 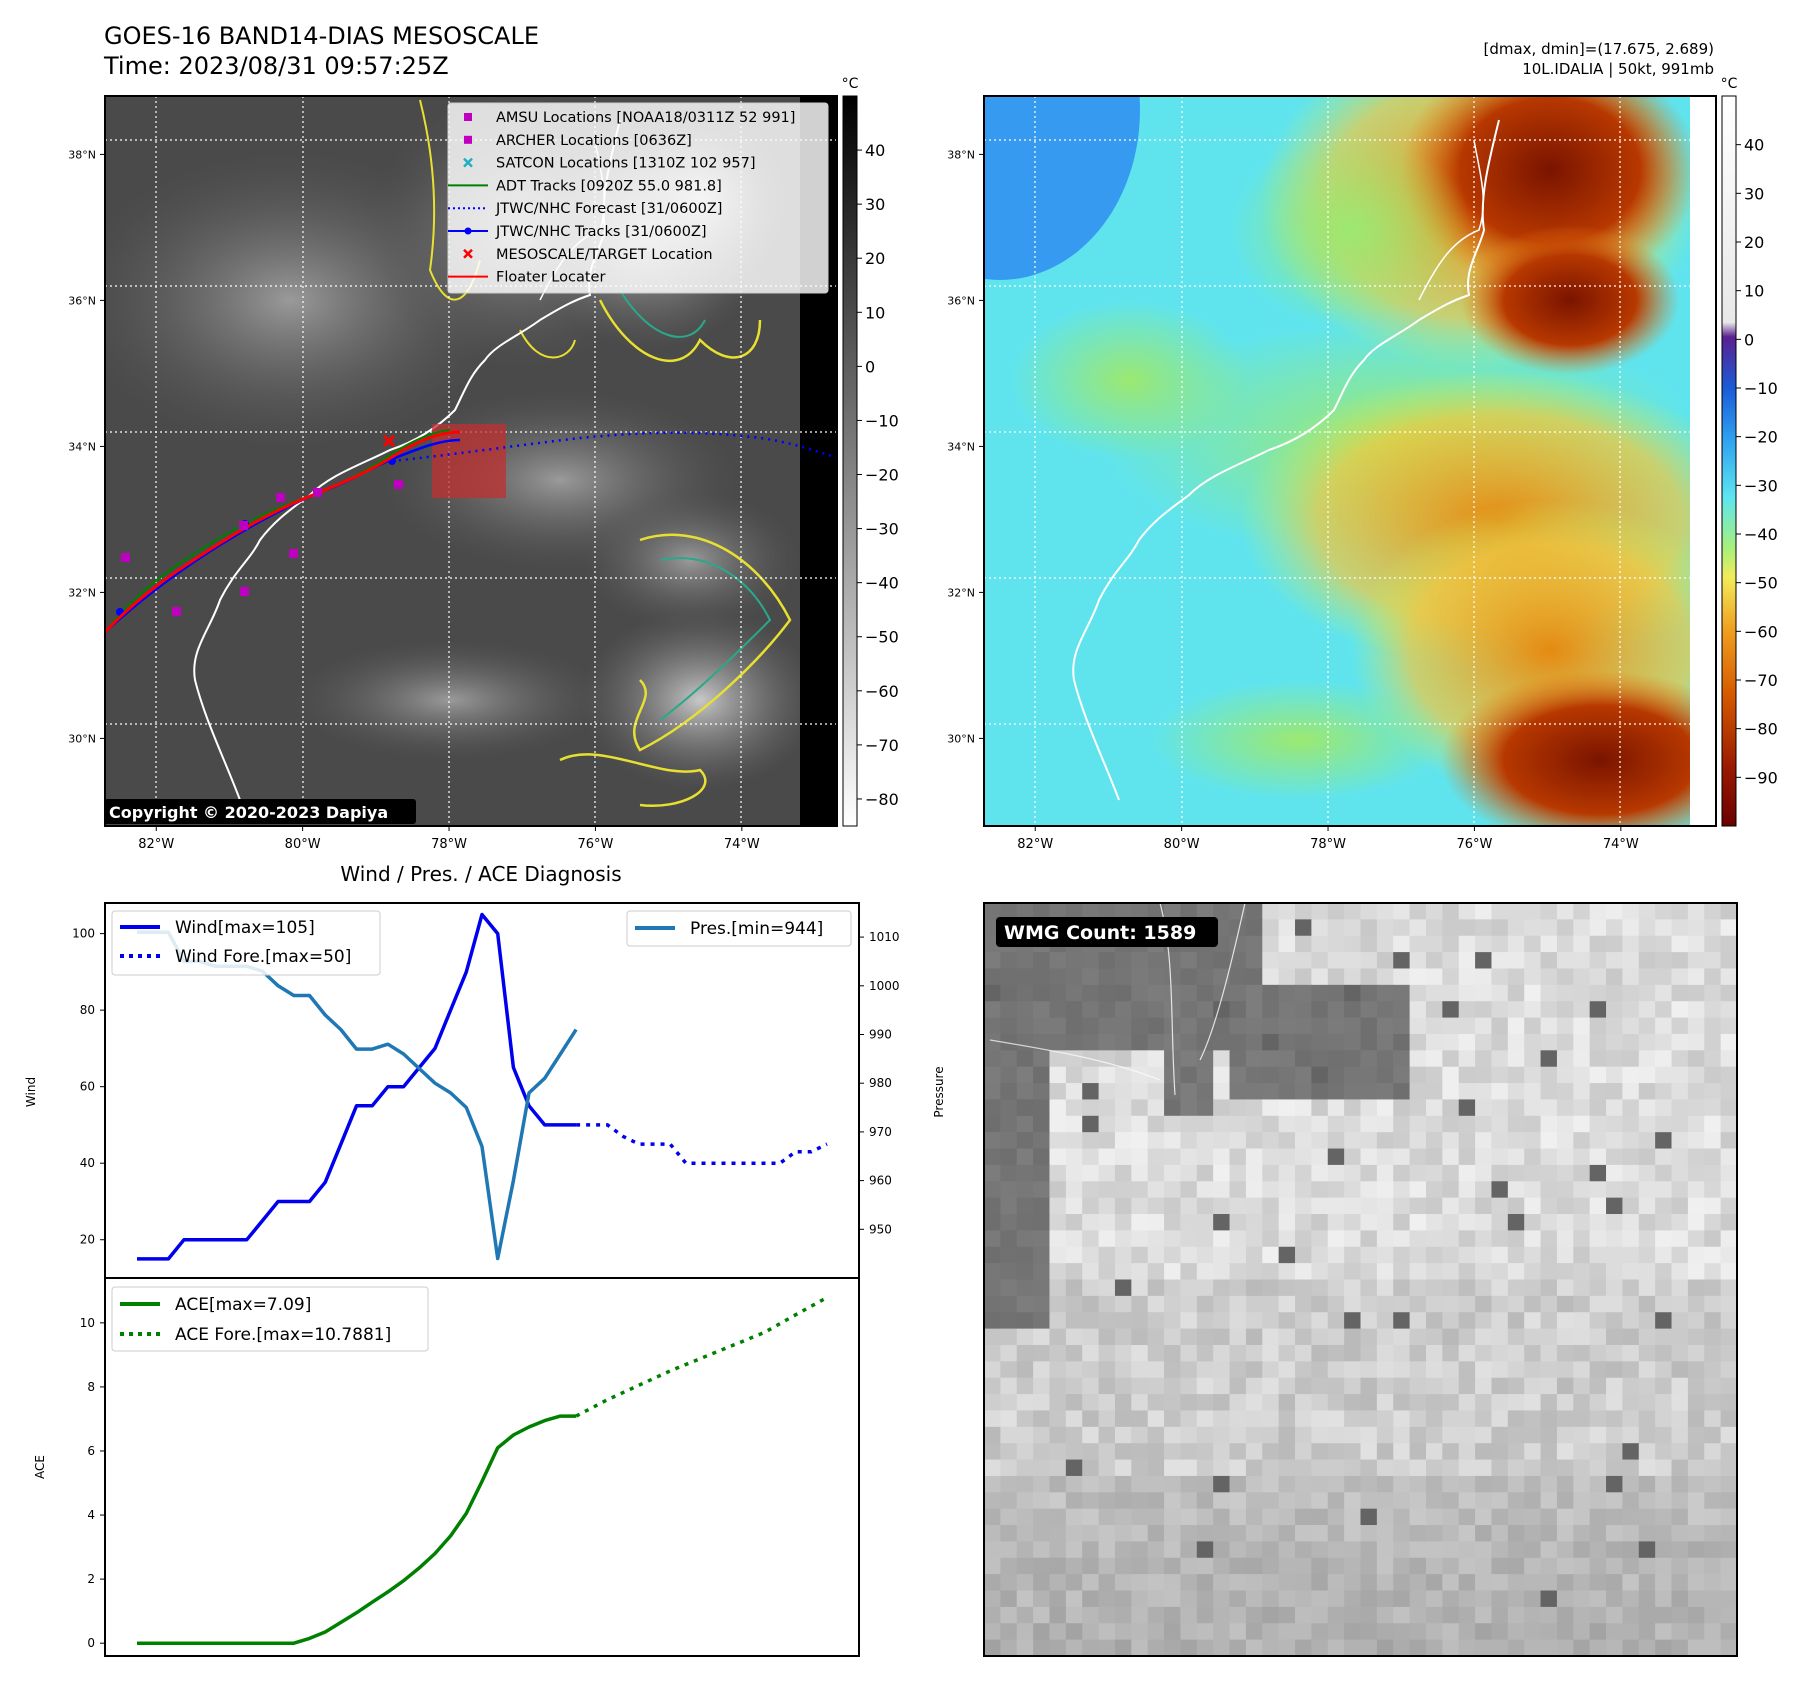 What do you see at coordinates (1761, 729) in the screenshot?
I see `color-colorbar-label: −80` at bounding box center [1761, 729].